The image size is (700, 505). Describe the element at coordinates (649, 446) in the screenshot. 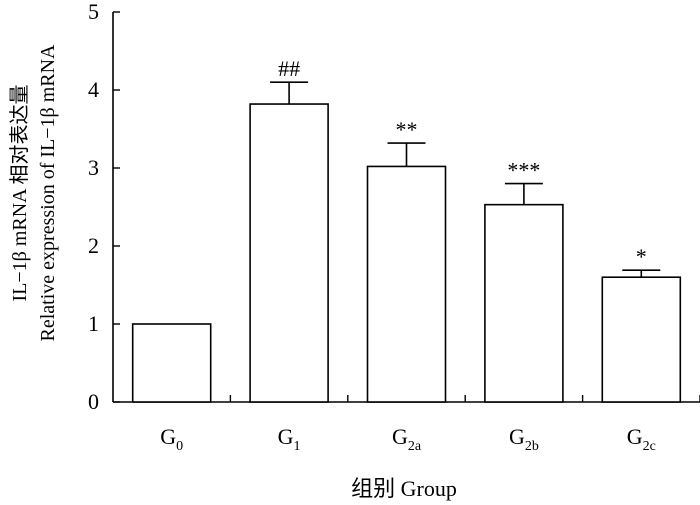

I see `x-tick-label-sub: 2c` at that location.